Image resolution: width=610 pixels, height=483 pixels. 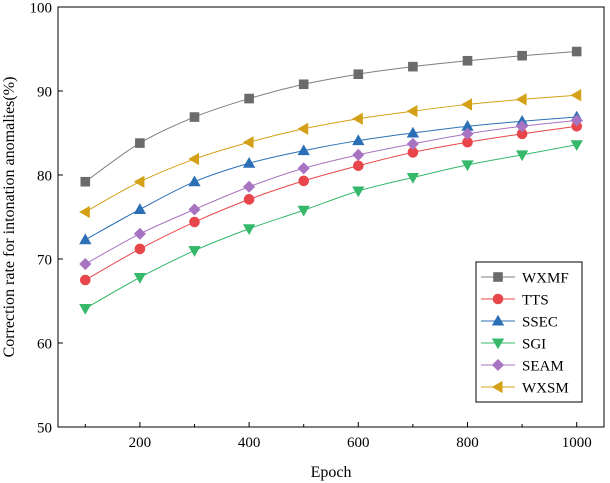 What do you see at coordinates (498, 277) in the screenshot?
I see `legend-marker-wxmf` at bounding box center [498, 277].